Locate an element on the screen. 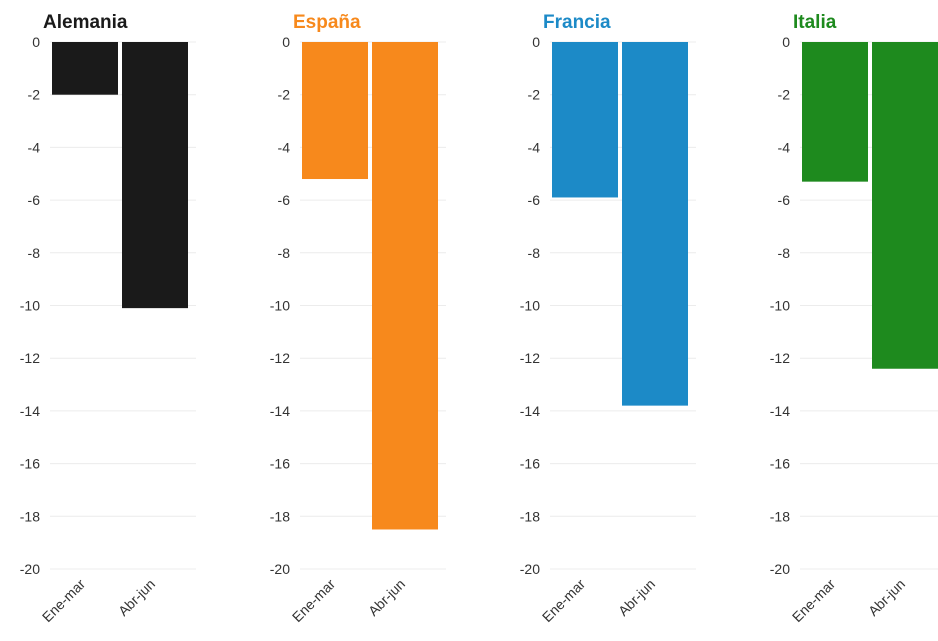  panel-title: España is located at coordinates (327, 22).